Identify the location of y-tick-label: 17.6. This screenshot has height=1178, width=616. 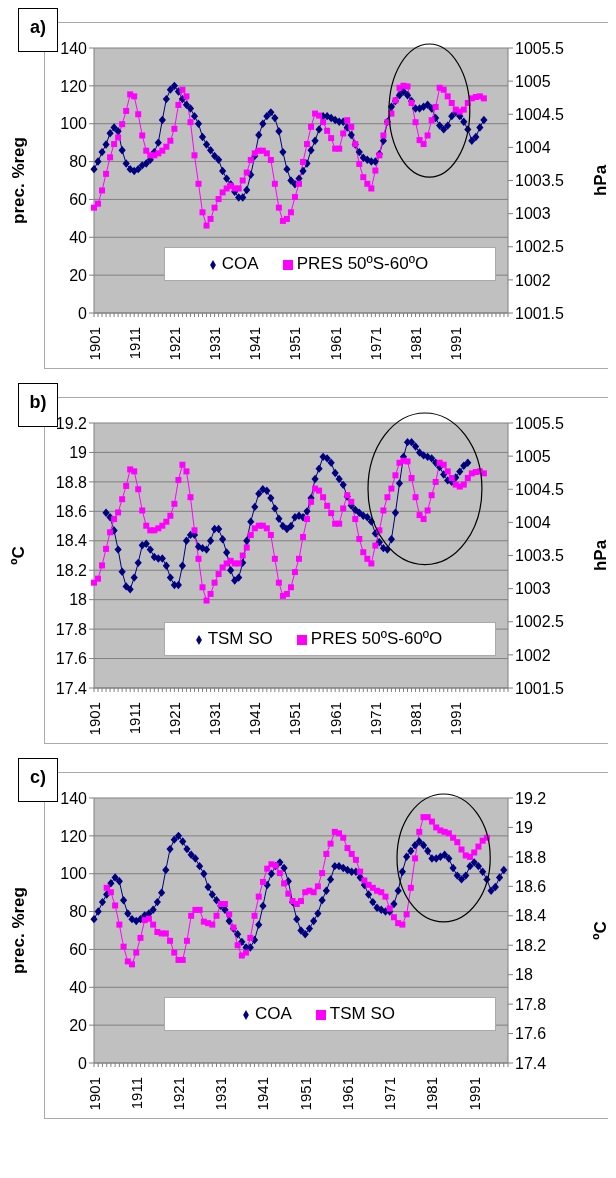
(71, 659).